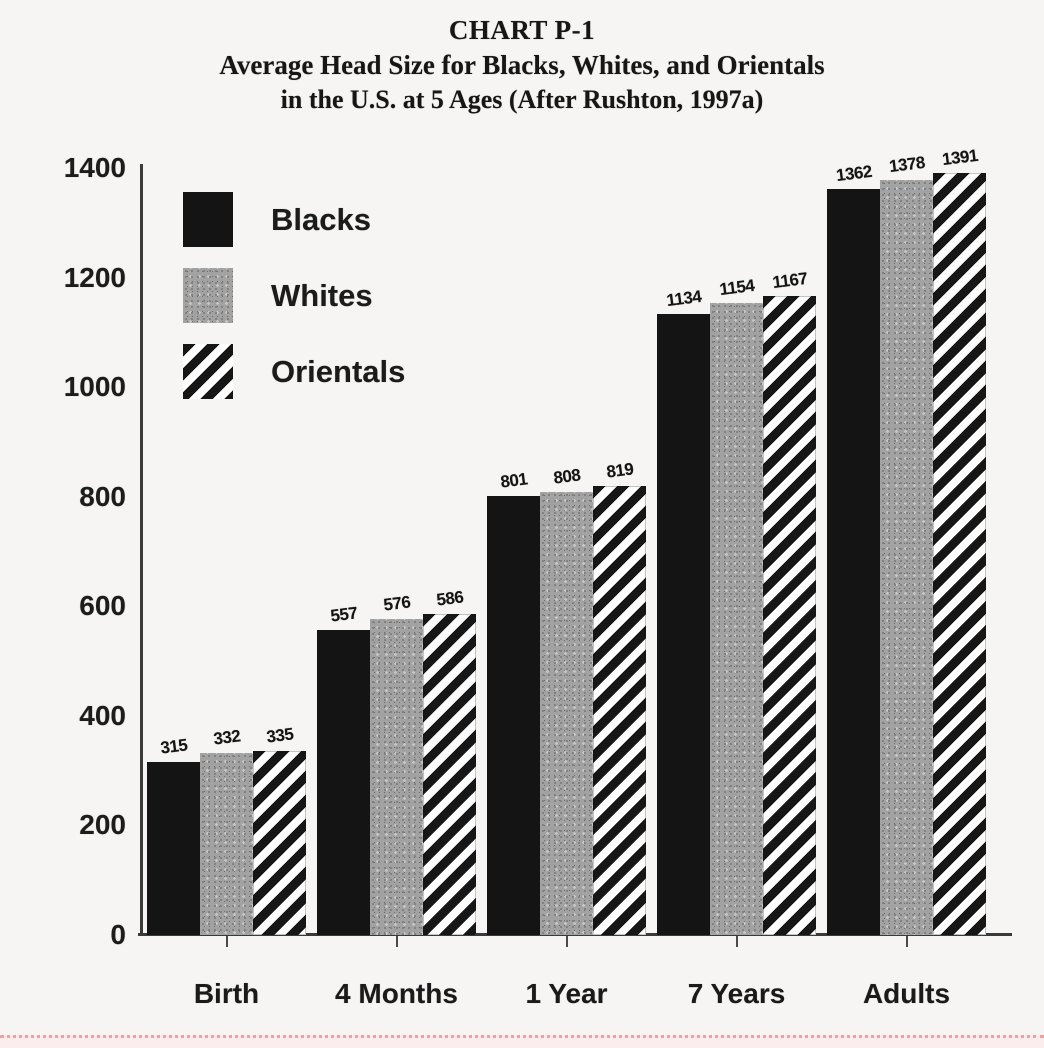 Image resolution: width=1044 pixels, height=1048 pixels. Describe the element at coordinates (683, 624) in the screenshot. I see `bar-blacks-7-years` at that location.